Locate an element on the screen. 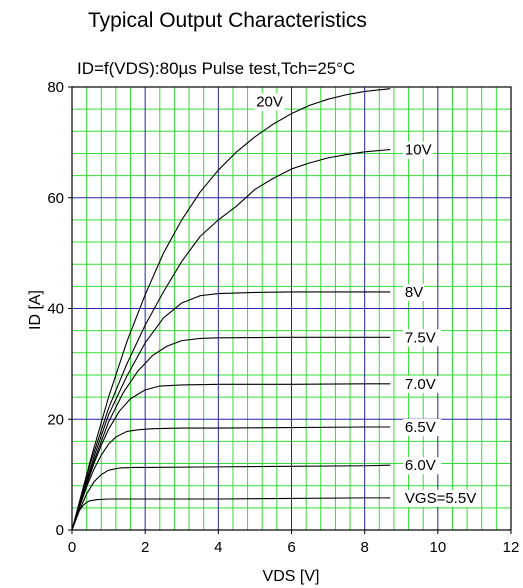 The image size is (523, 588). y-tick-label: 60 is located at coordinates (55, 198).